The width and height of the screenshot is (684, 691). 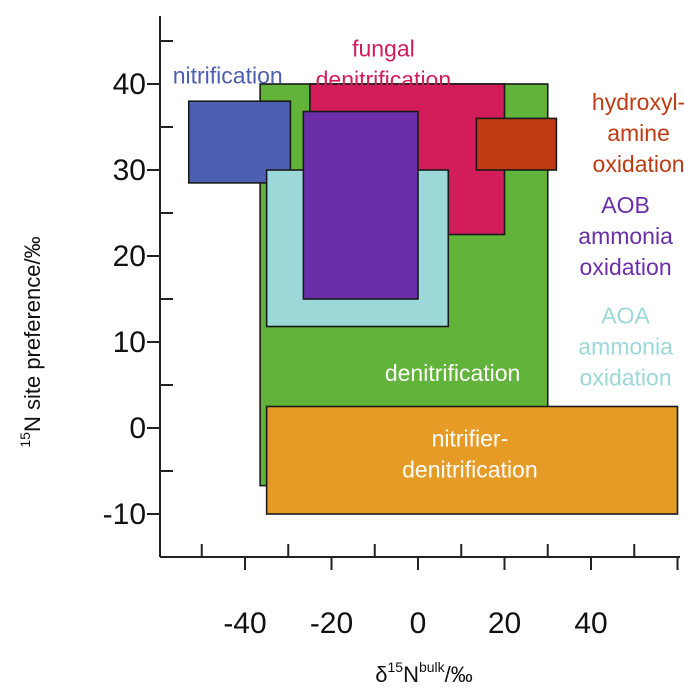 I want to click on y-tick-label: 20, so click(x=129, y=256).